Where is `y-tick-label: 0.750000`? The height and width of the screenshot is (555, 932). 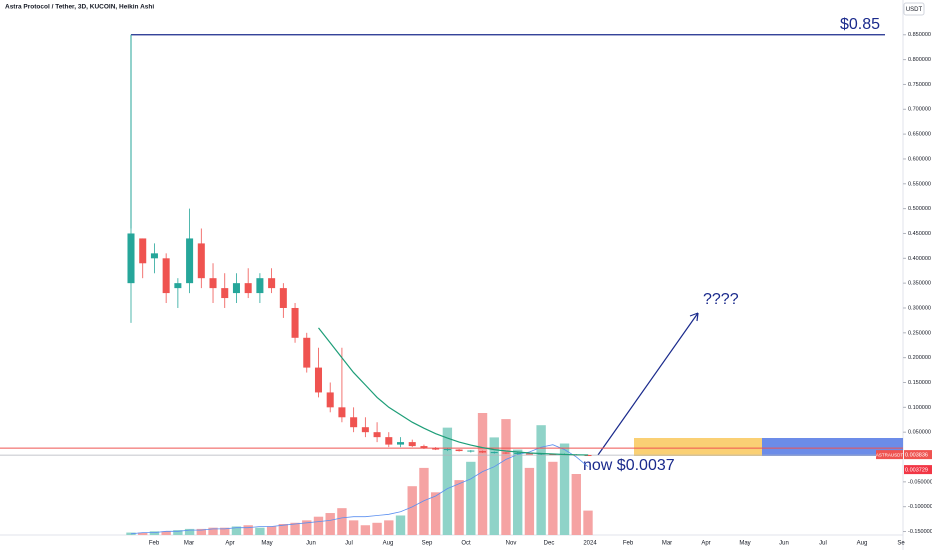 y-tick-label: 0.750000 is located at coordinates (919, 85).